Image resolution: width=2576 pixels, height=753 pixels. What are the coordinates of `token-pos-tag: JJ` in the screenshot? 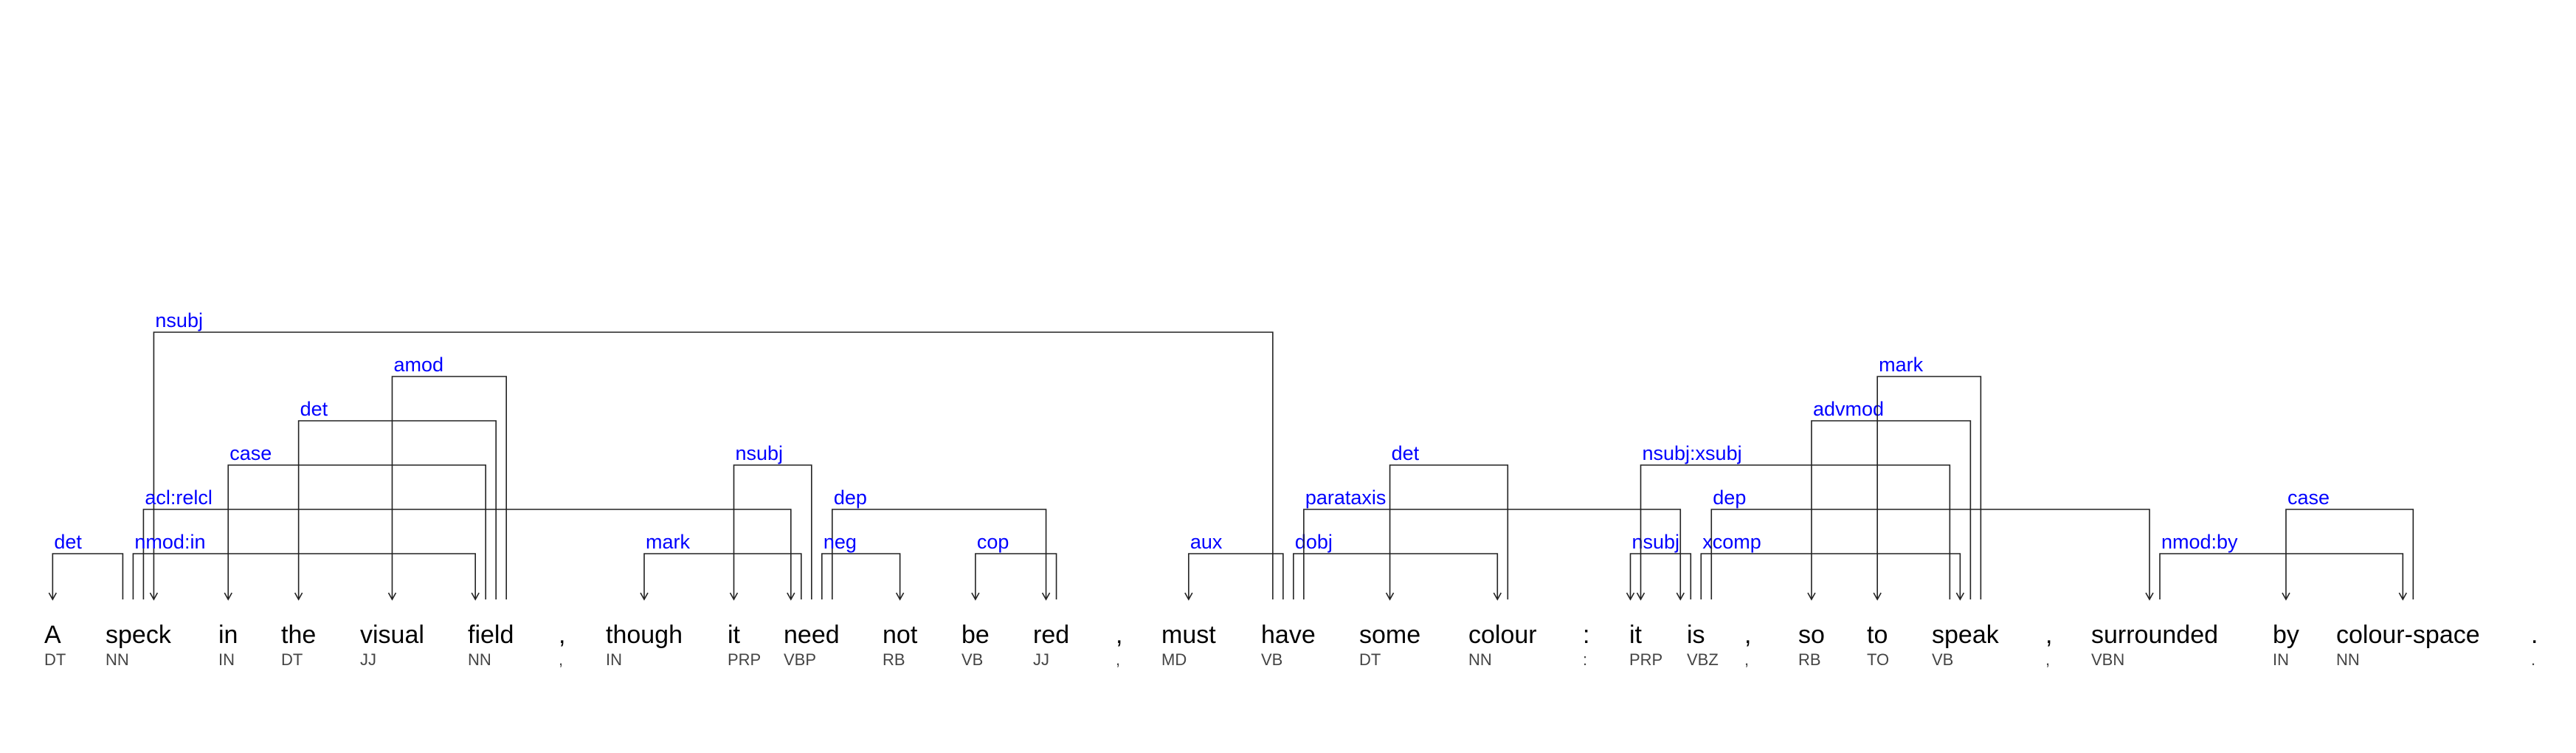 It's located at (368, 659).